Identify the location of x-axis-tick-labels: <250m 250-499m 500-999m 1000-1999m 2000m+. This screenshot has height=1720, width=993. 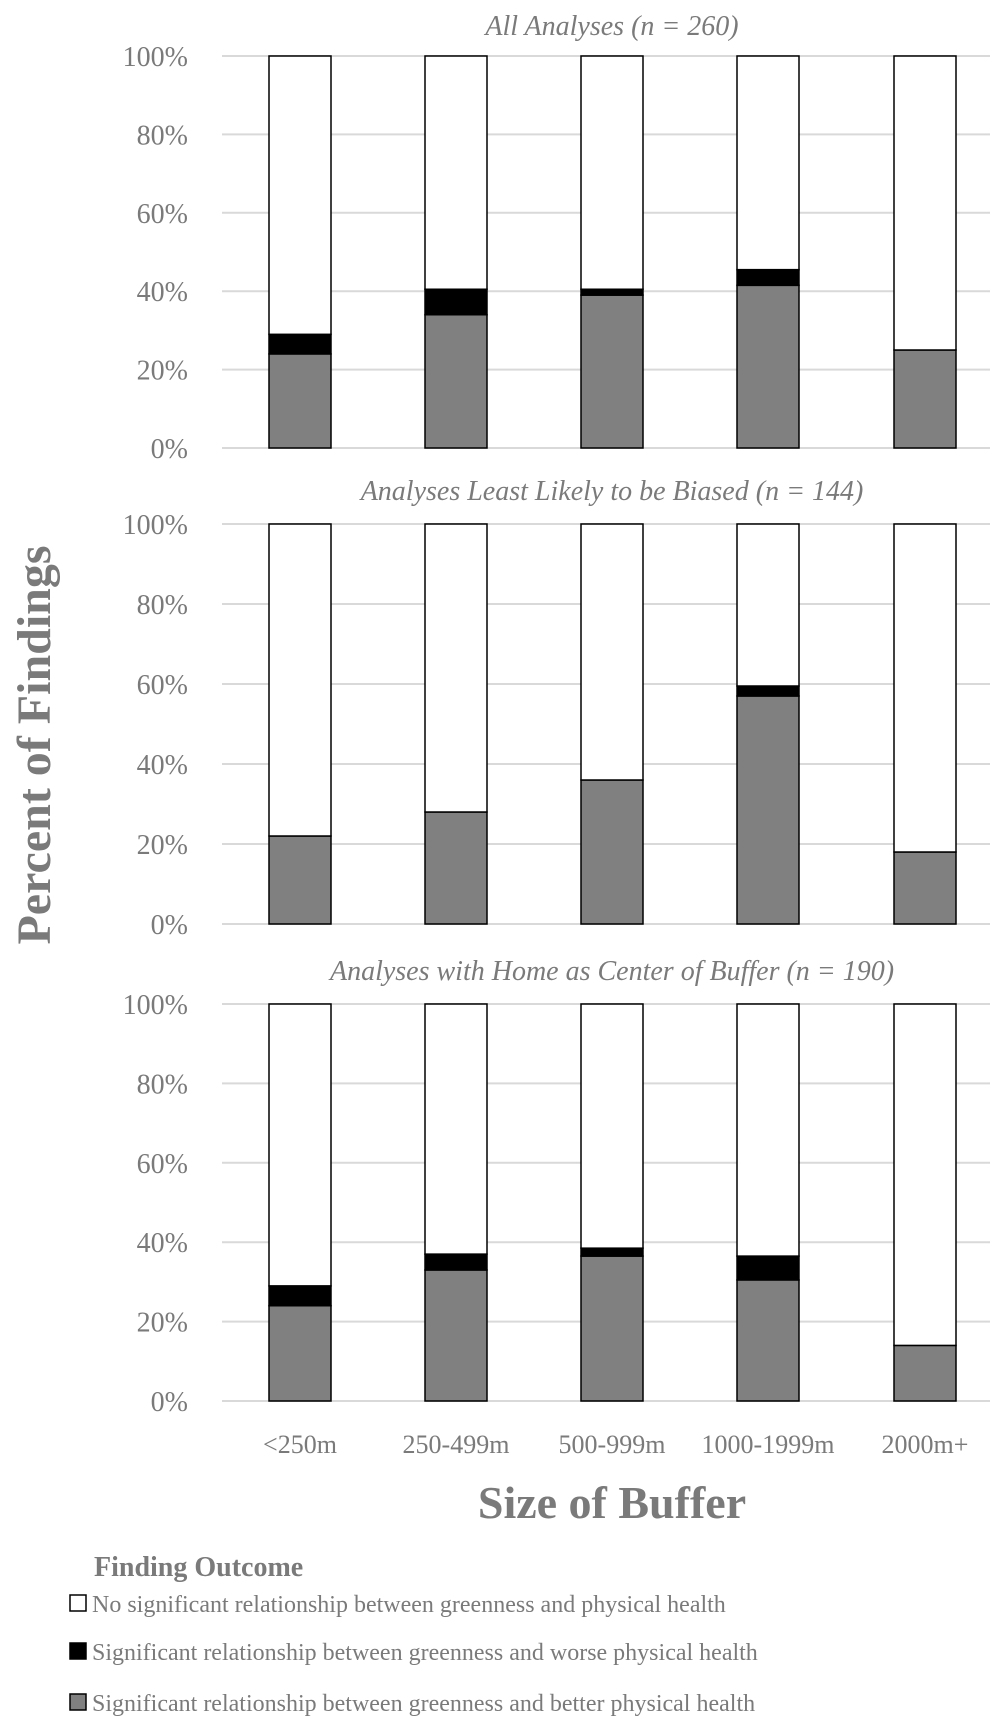
(615, 1444).